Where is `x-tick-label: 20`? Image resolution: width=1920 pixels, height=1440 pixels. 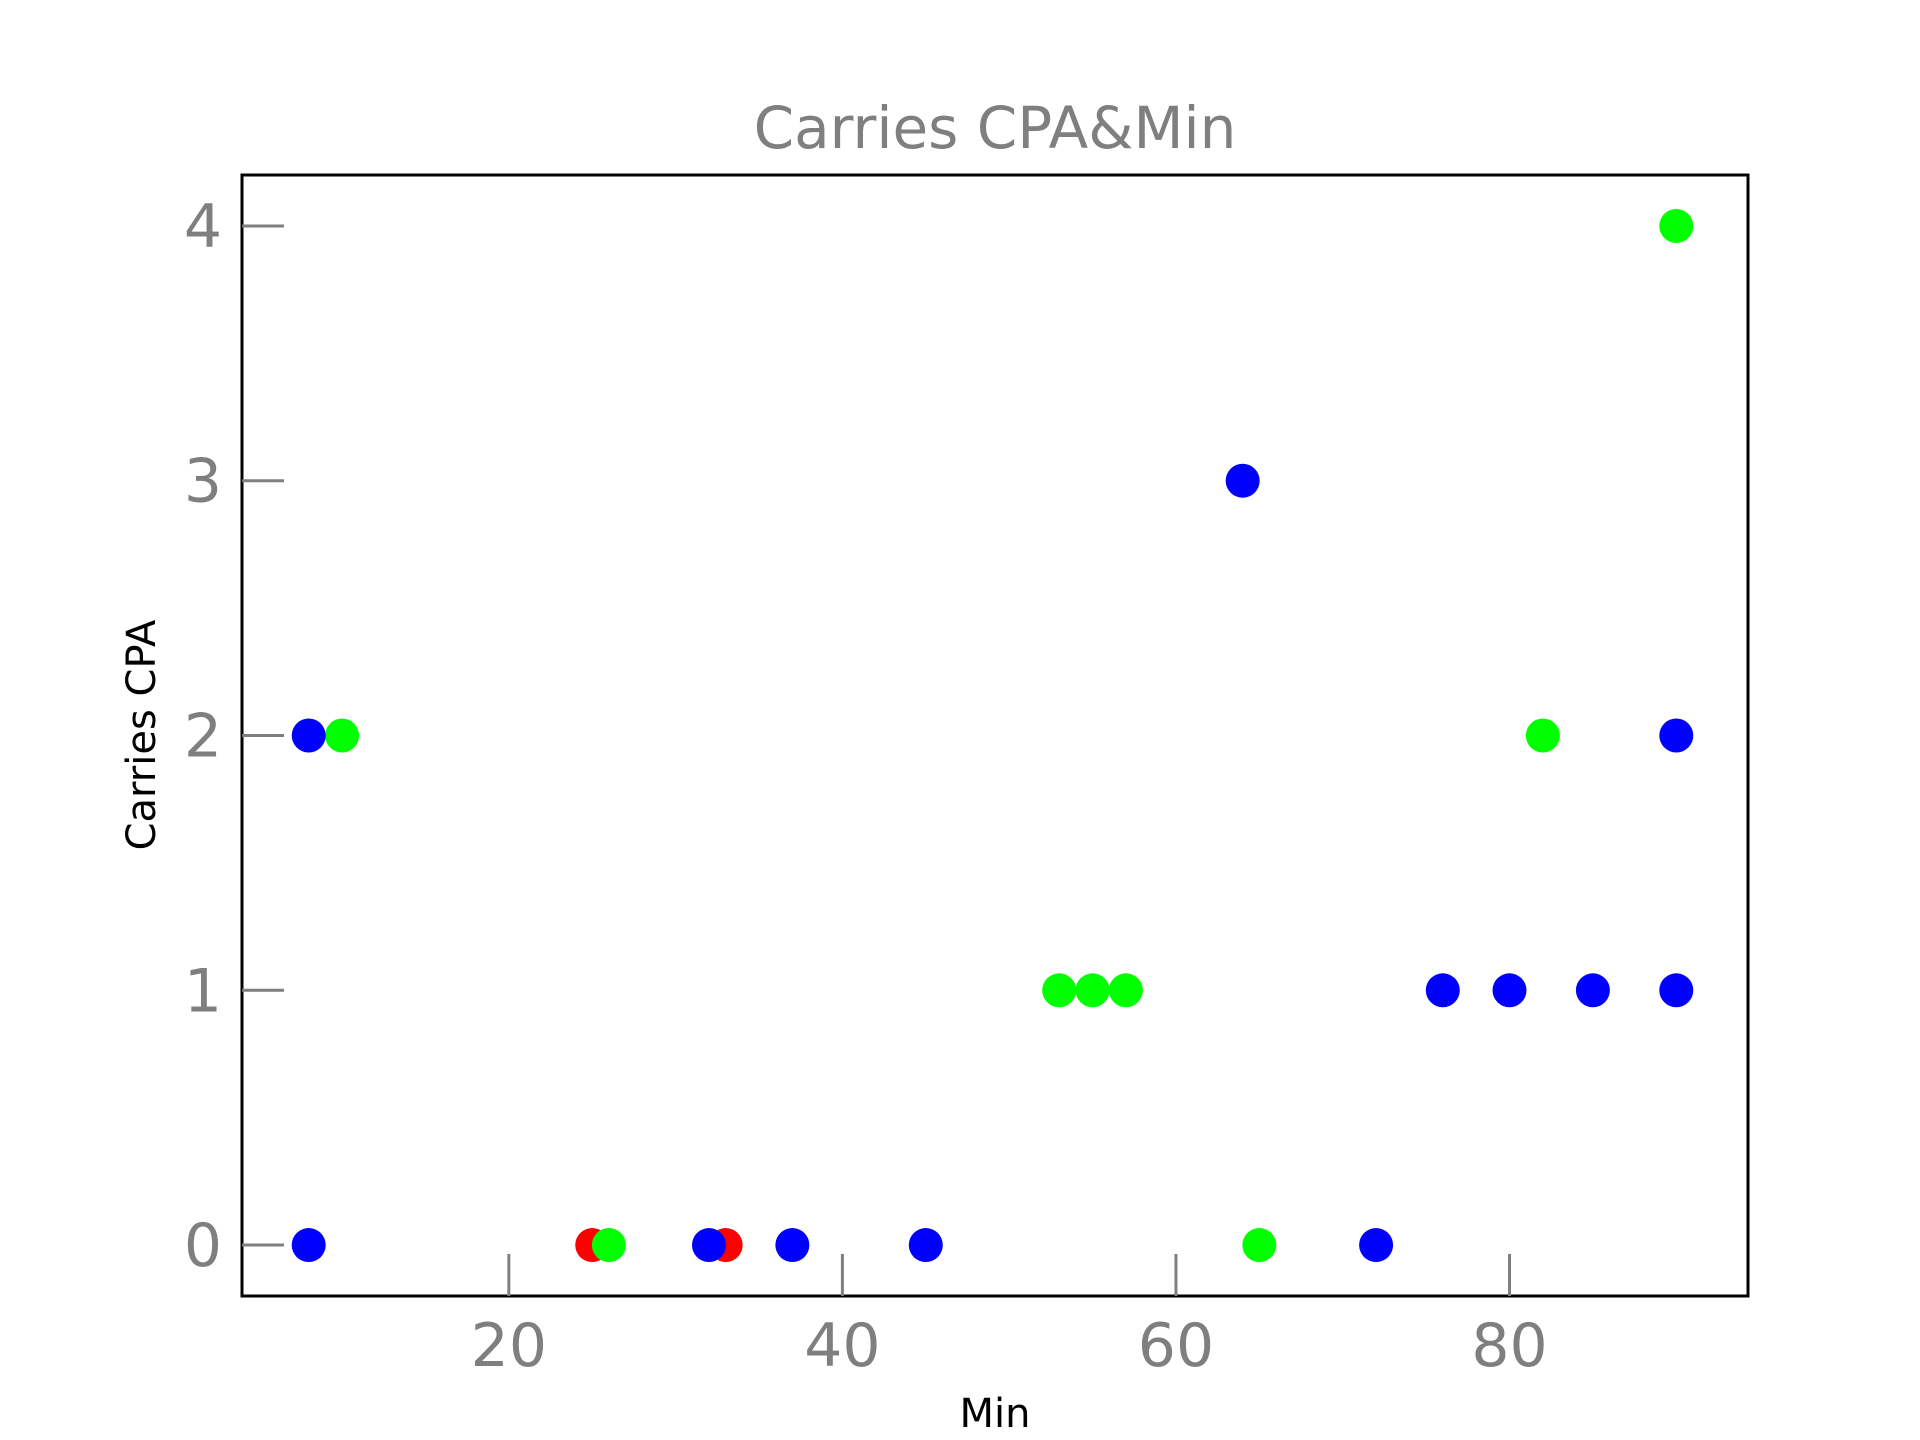 x-tick-label: 20 is located at coordinates (509, 1346).